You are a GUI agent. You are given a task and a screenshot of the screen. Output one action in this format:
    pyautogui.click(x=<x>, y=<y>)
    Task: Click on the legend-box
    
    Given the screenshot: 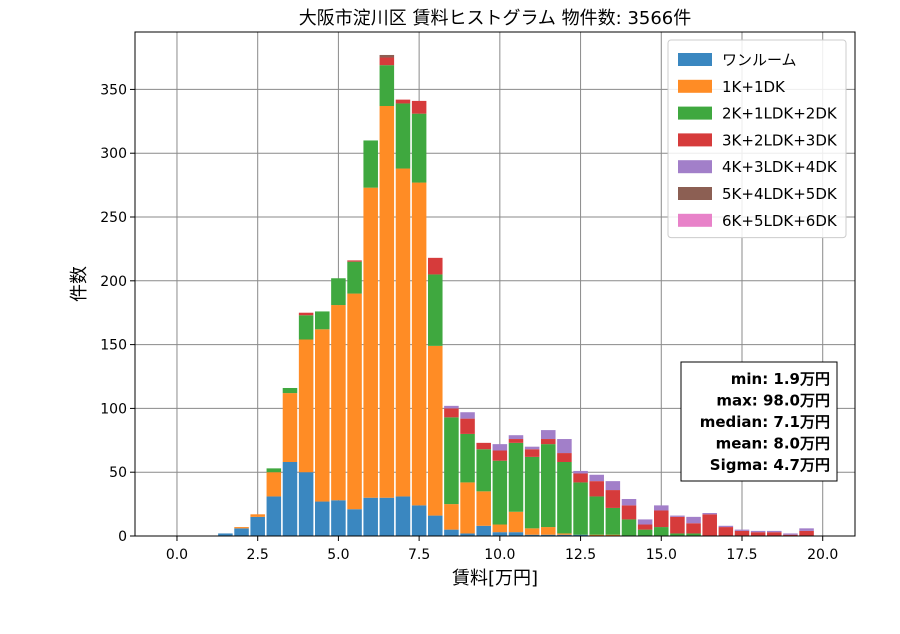 What is the action you would take?
    pyautogui.click(x=757, y=139)
    